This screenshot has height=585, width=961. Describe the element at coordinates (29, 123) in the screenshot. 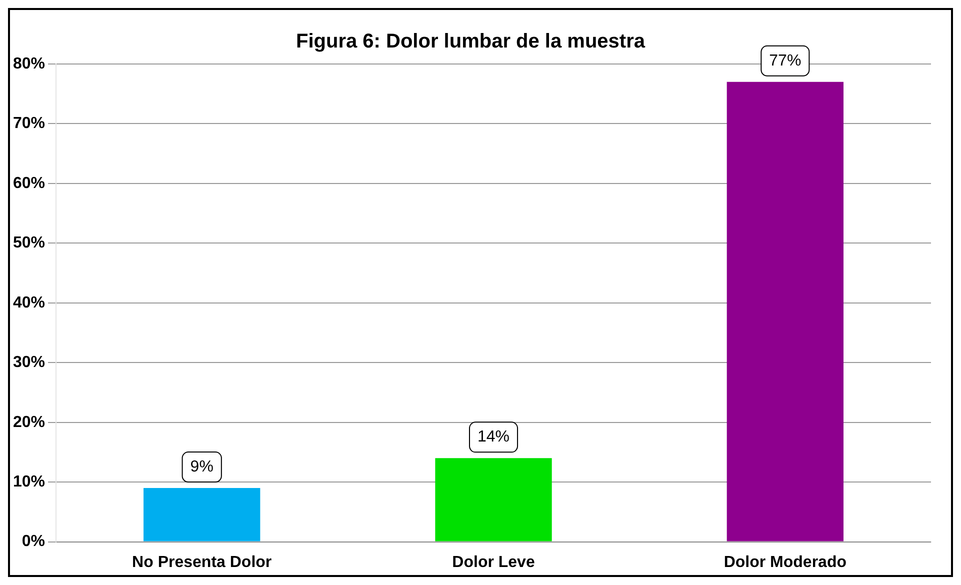

I see `y-tick-label: 70%` at that location.